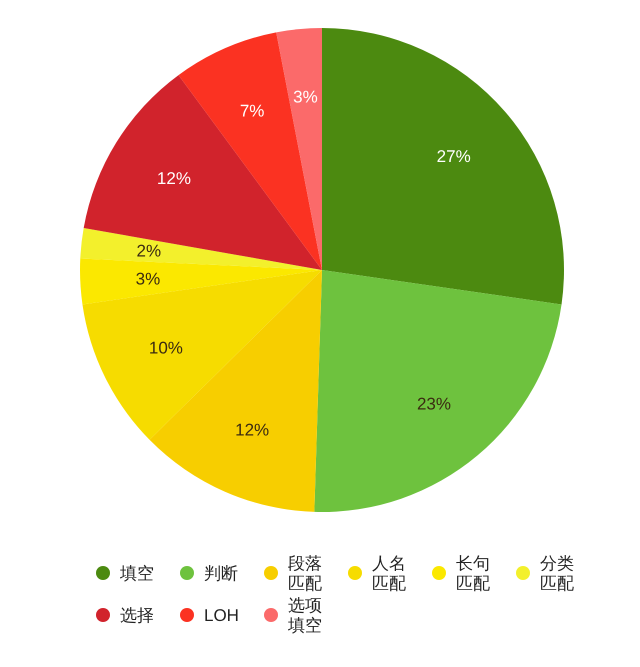 Image resolution: width=640 pixels, height=667 pixels. I want to click on data-label: 27%, so click(453, 156).